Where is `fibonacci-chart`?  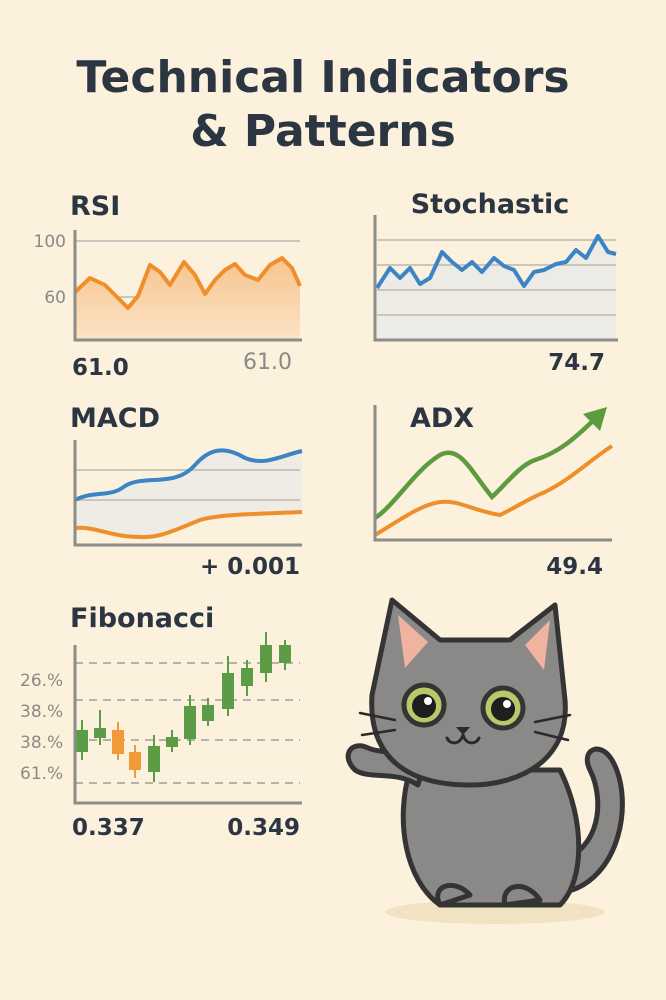
fibonacci-chart is located at coordinates (187, 718).